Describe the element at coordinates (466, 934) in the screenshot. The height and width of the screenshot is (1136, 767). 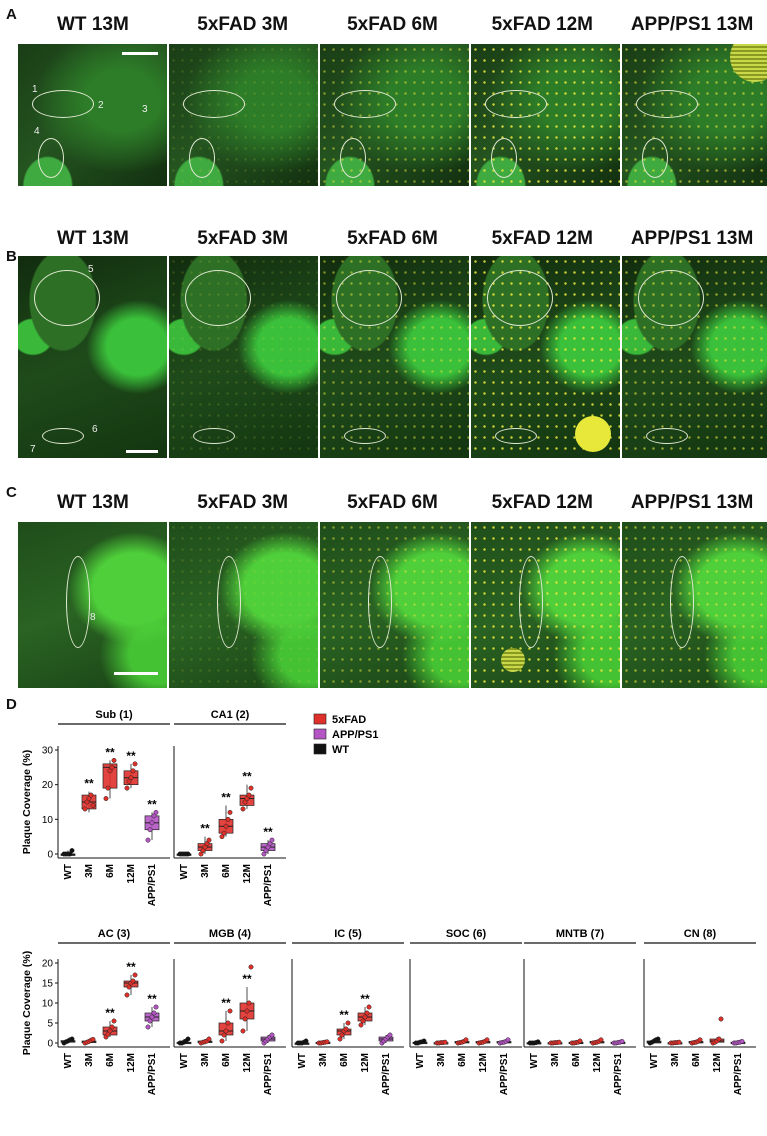
I see `facet-title: SOC (6)` at that location.